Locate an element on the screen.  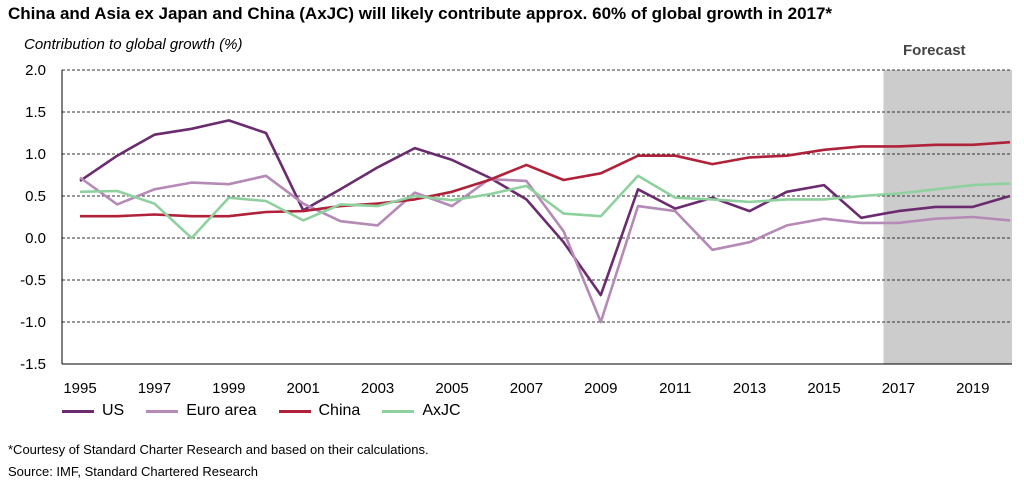
y-tick-label: 0.0 is located at coordinates (35, 238).